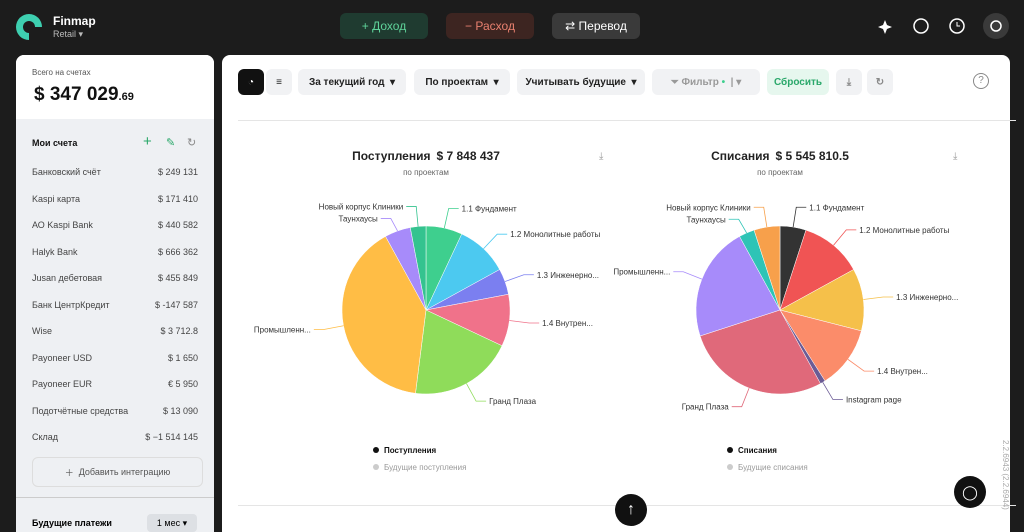 The image size is (1024, 532). I want to click on plan: Retail ▾, so click(68, 34).